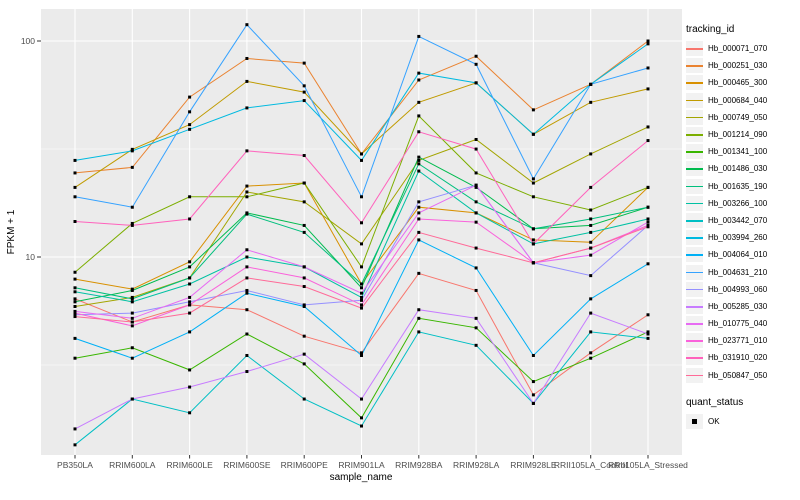 This screenshot has width=800, height=500. I want to click on legend-item-label: Hb_004631_210, so click(738, 272).